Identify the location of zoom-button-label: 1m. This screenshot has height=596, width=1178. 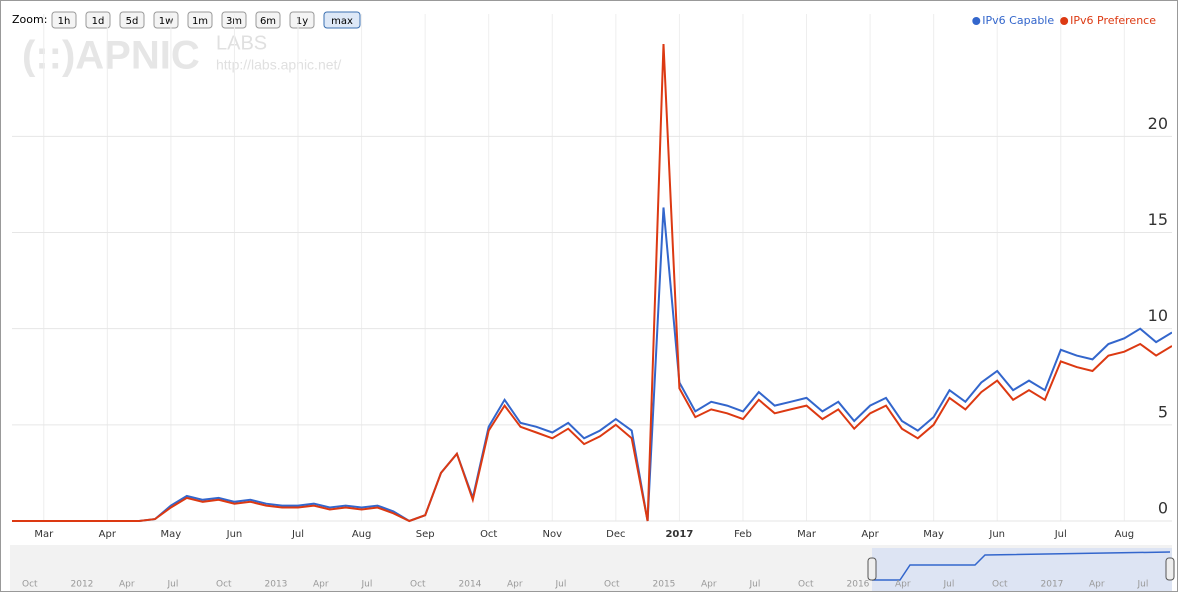
(200, 21).